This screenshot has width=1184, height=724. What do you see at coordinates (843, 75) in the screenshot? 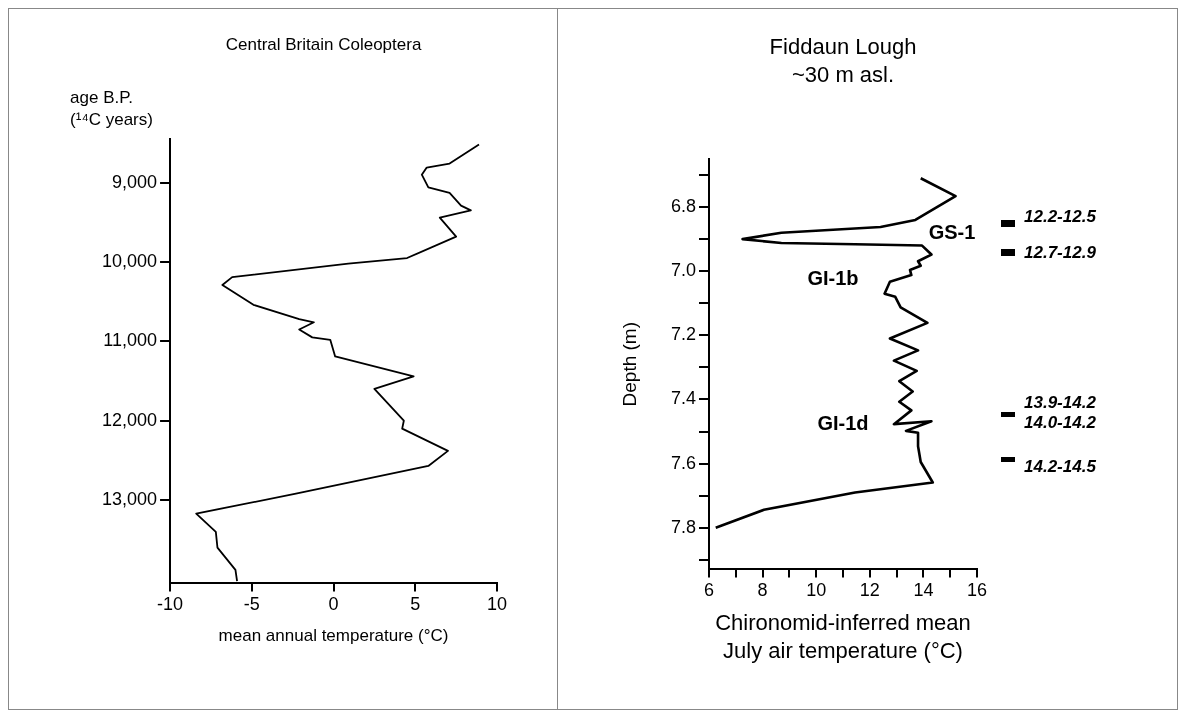
I see `chart-subtitle: ~30 m asl.` at bounding box center [843, 75].